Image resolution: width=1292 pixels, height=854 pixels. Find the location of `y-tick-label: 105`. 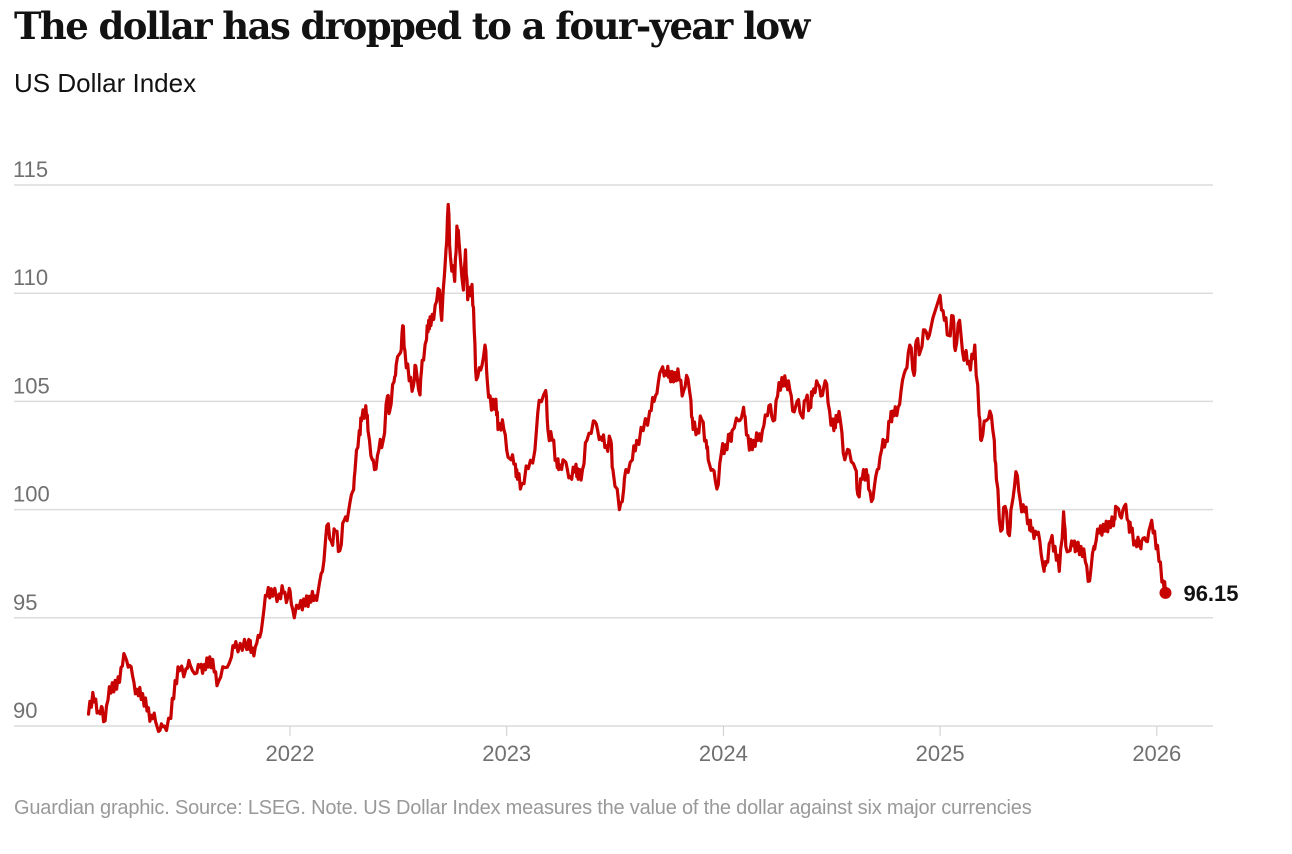

y-tick-label: 105 is located at coordinates (31, 385).